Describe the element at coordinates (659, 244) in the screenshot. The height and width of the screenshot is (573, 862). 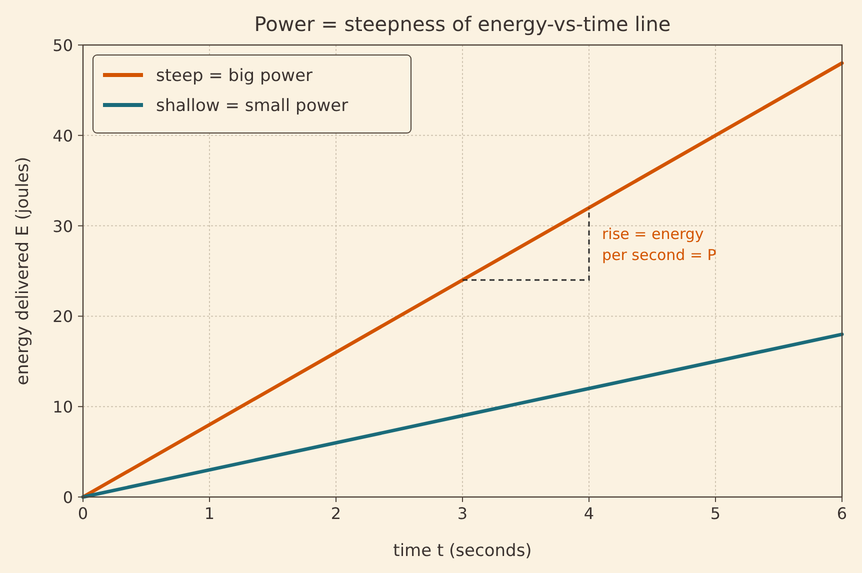
I see `annotation: rise = energy per second = P` at that location.